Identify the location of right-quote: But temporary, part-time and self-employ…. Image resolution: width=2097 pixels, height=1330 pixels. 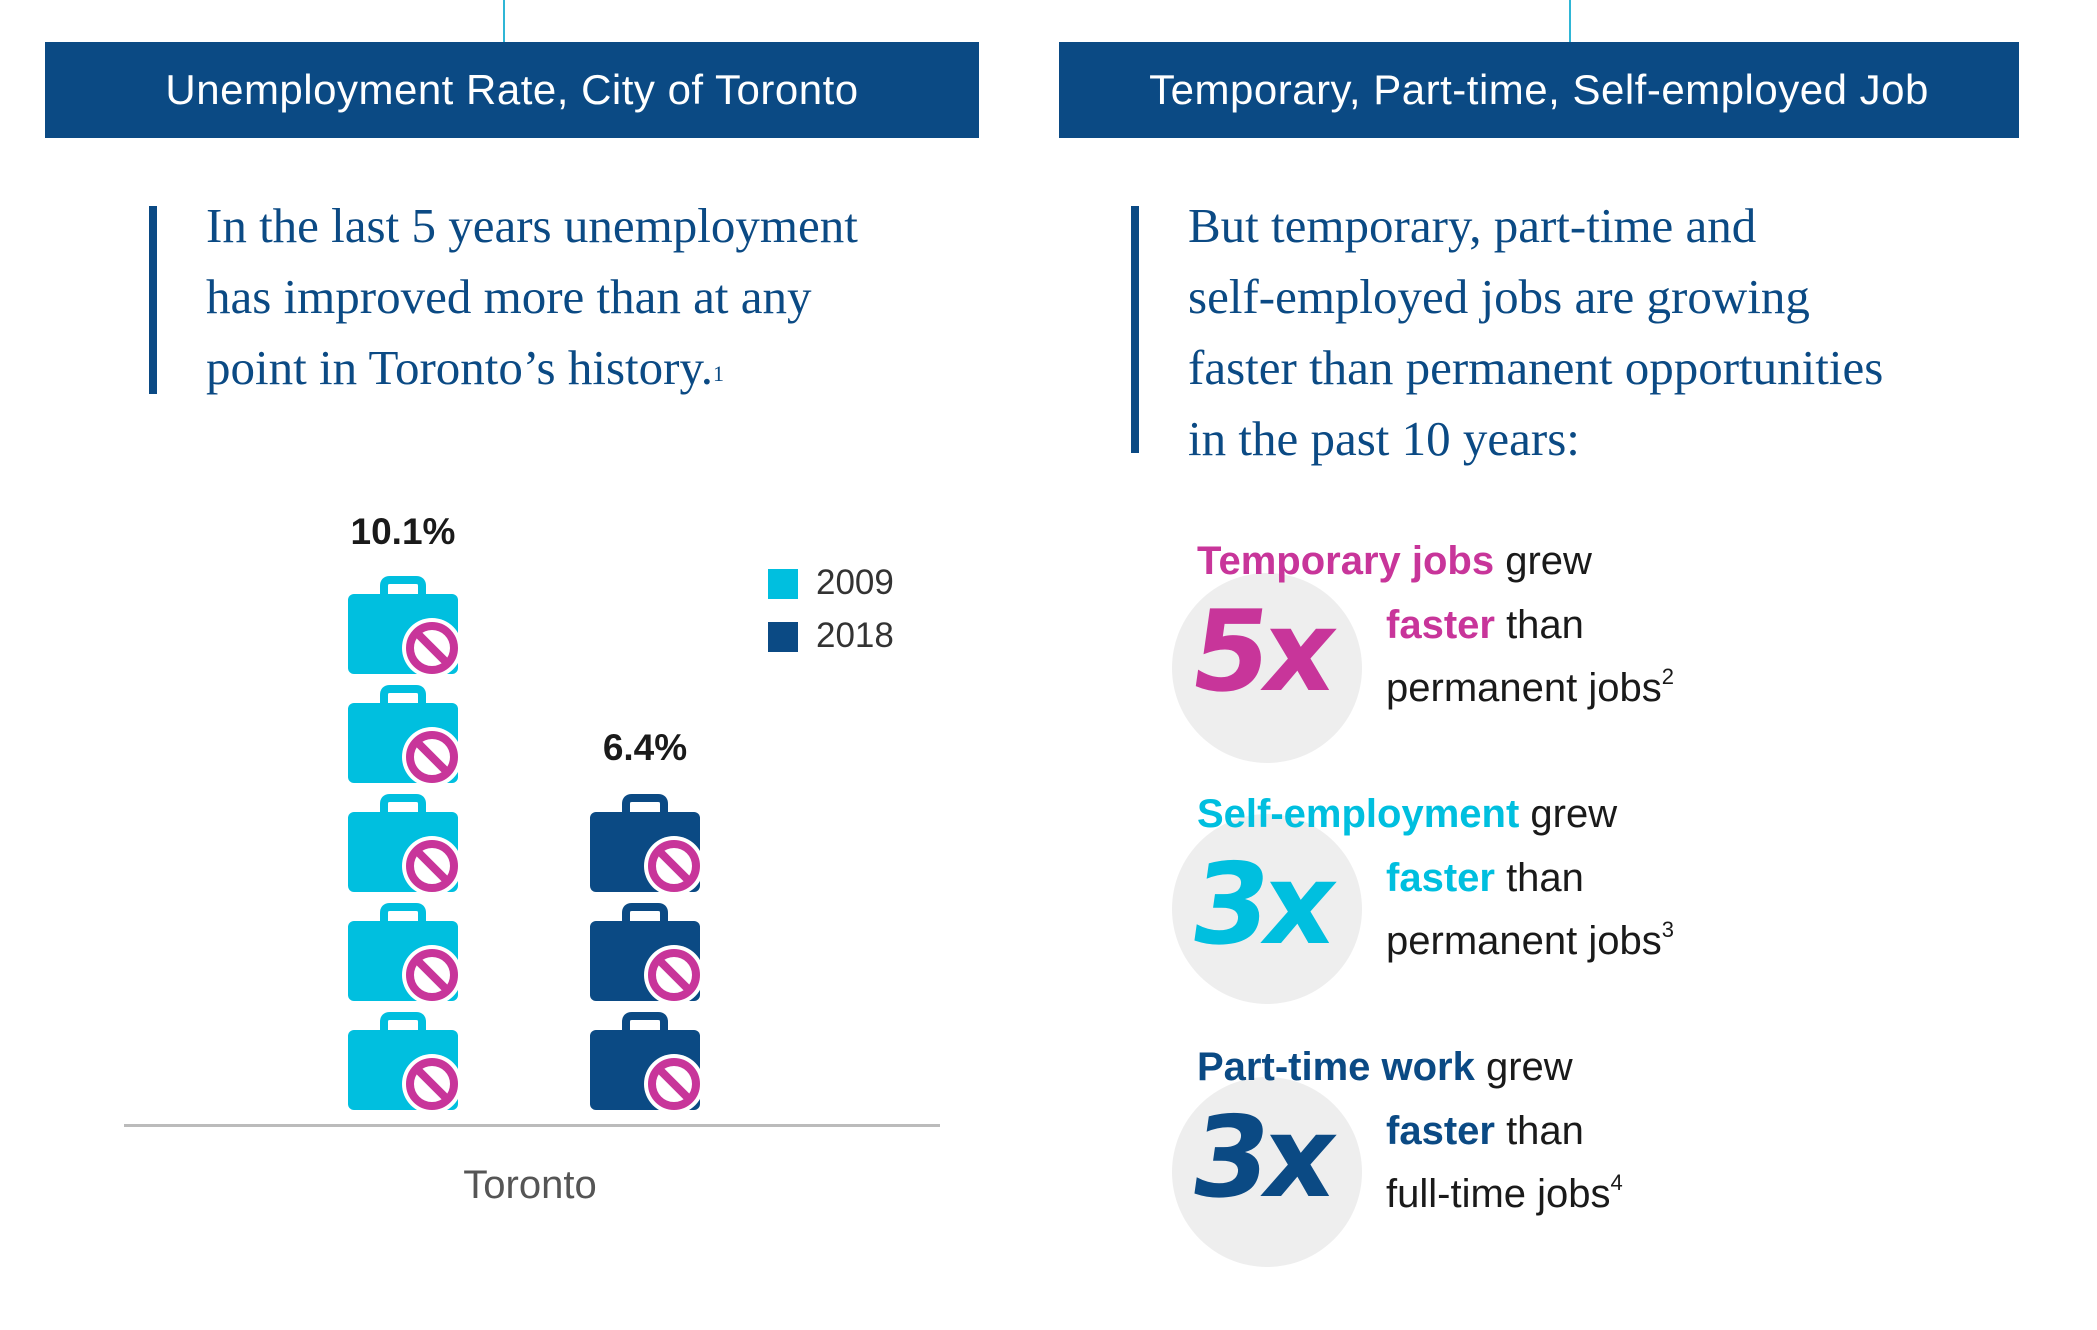
(1535, 332).